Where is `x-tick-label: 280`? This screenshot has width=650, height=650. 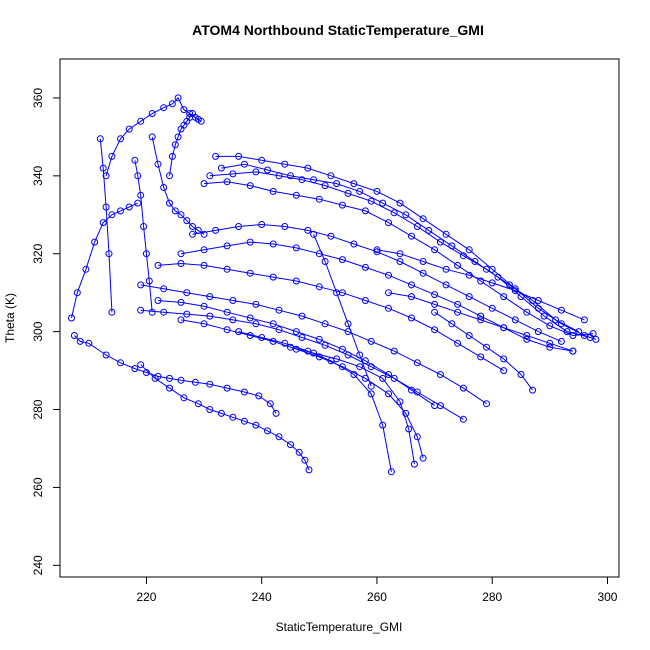
x-tick-label: 280 is located at coordinates (492, 597).